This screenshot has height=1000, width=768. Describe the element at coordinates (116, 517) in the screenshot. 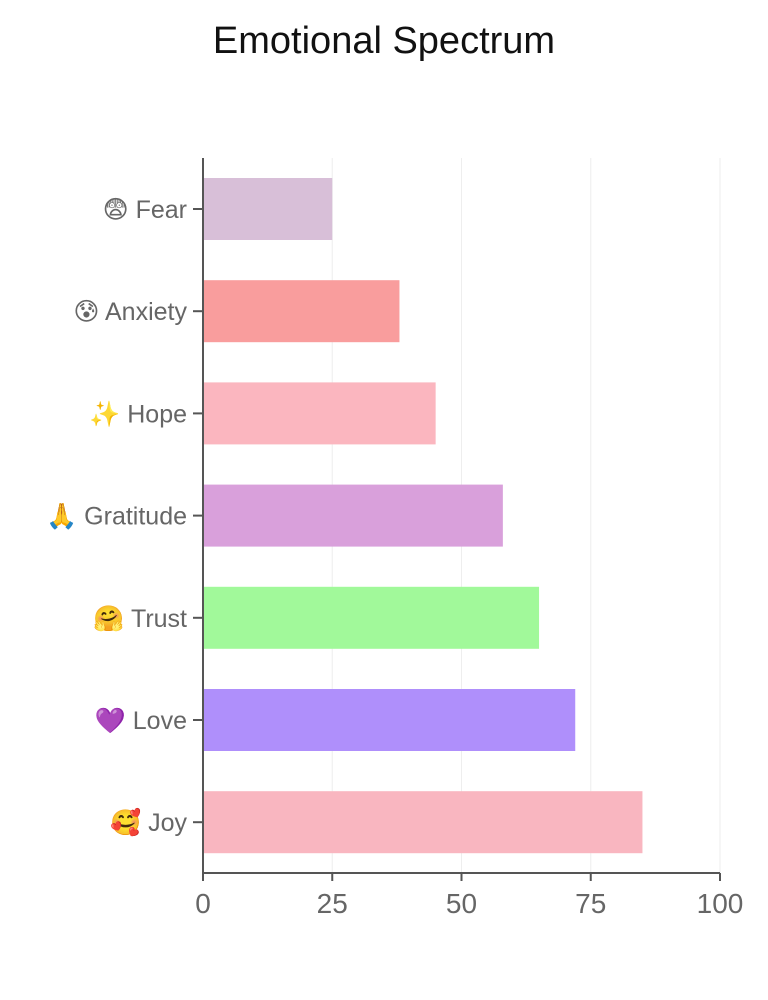

I see `category-label-gratitude: 🙏 Gratitude` at that location.